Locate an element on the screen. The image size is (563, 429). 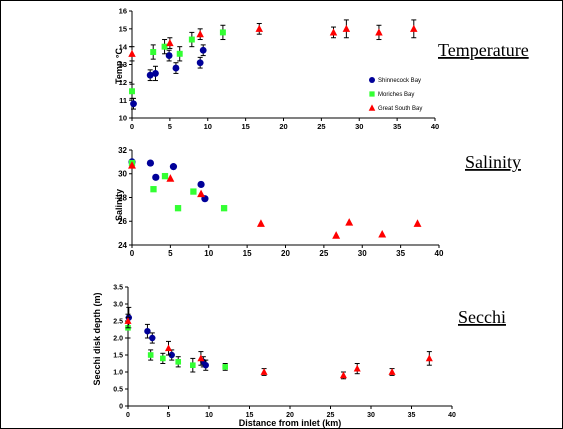
legend-marker-greatsouth is located at coordinates (372, 107).